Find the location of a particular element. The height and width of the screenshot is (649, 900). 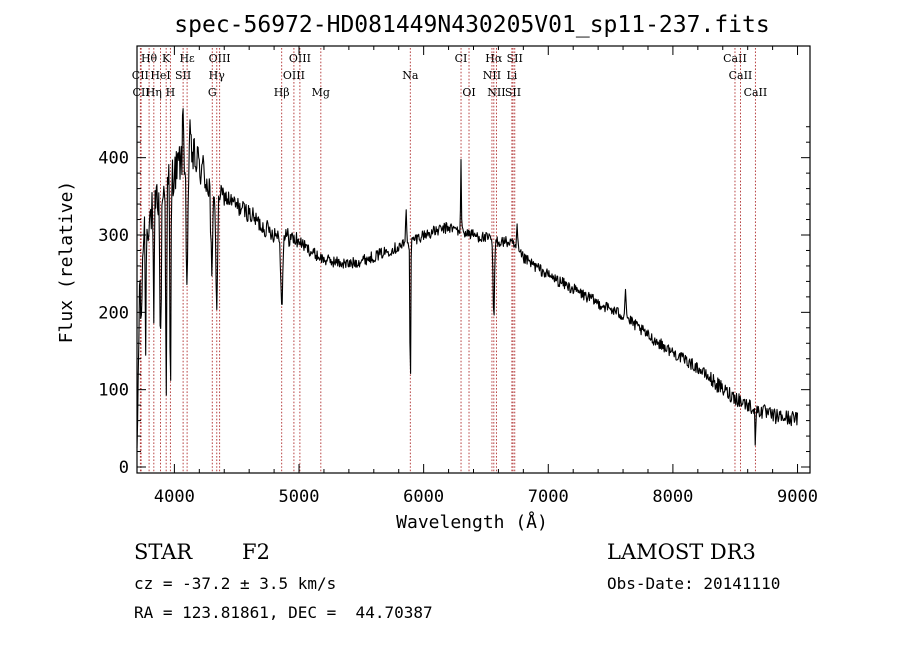

x-tick-label: 6000 is located at coordinates (423, 497).